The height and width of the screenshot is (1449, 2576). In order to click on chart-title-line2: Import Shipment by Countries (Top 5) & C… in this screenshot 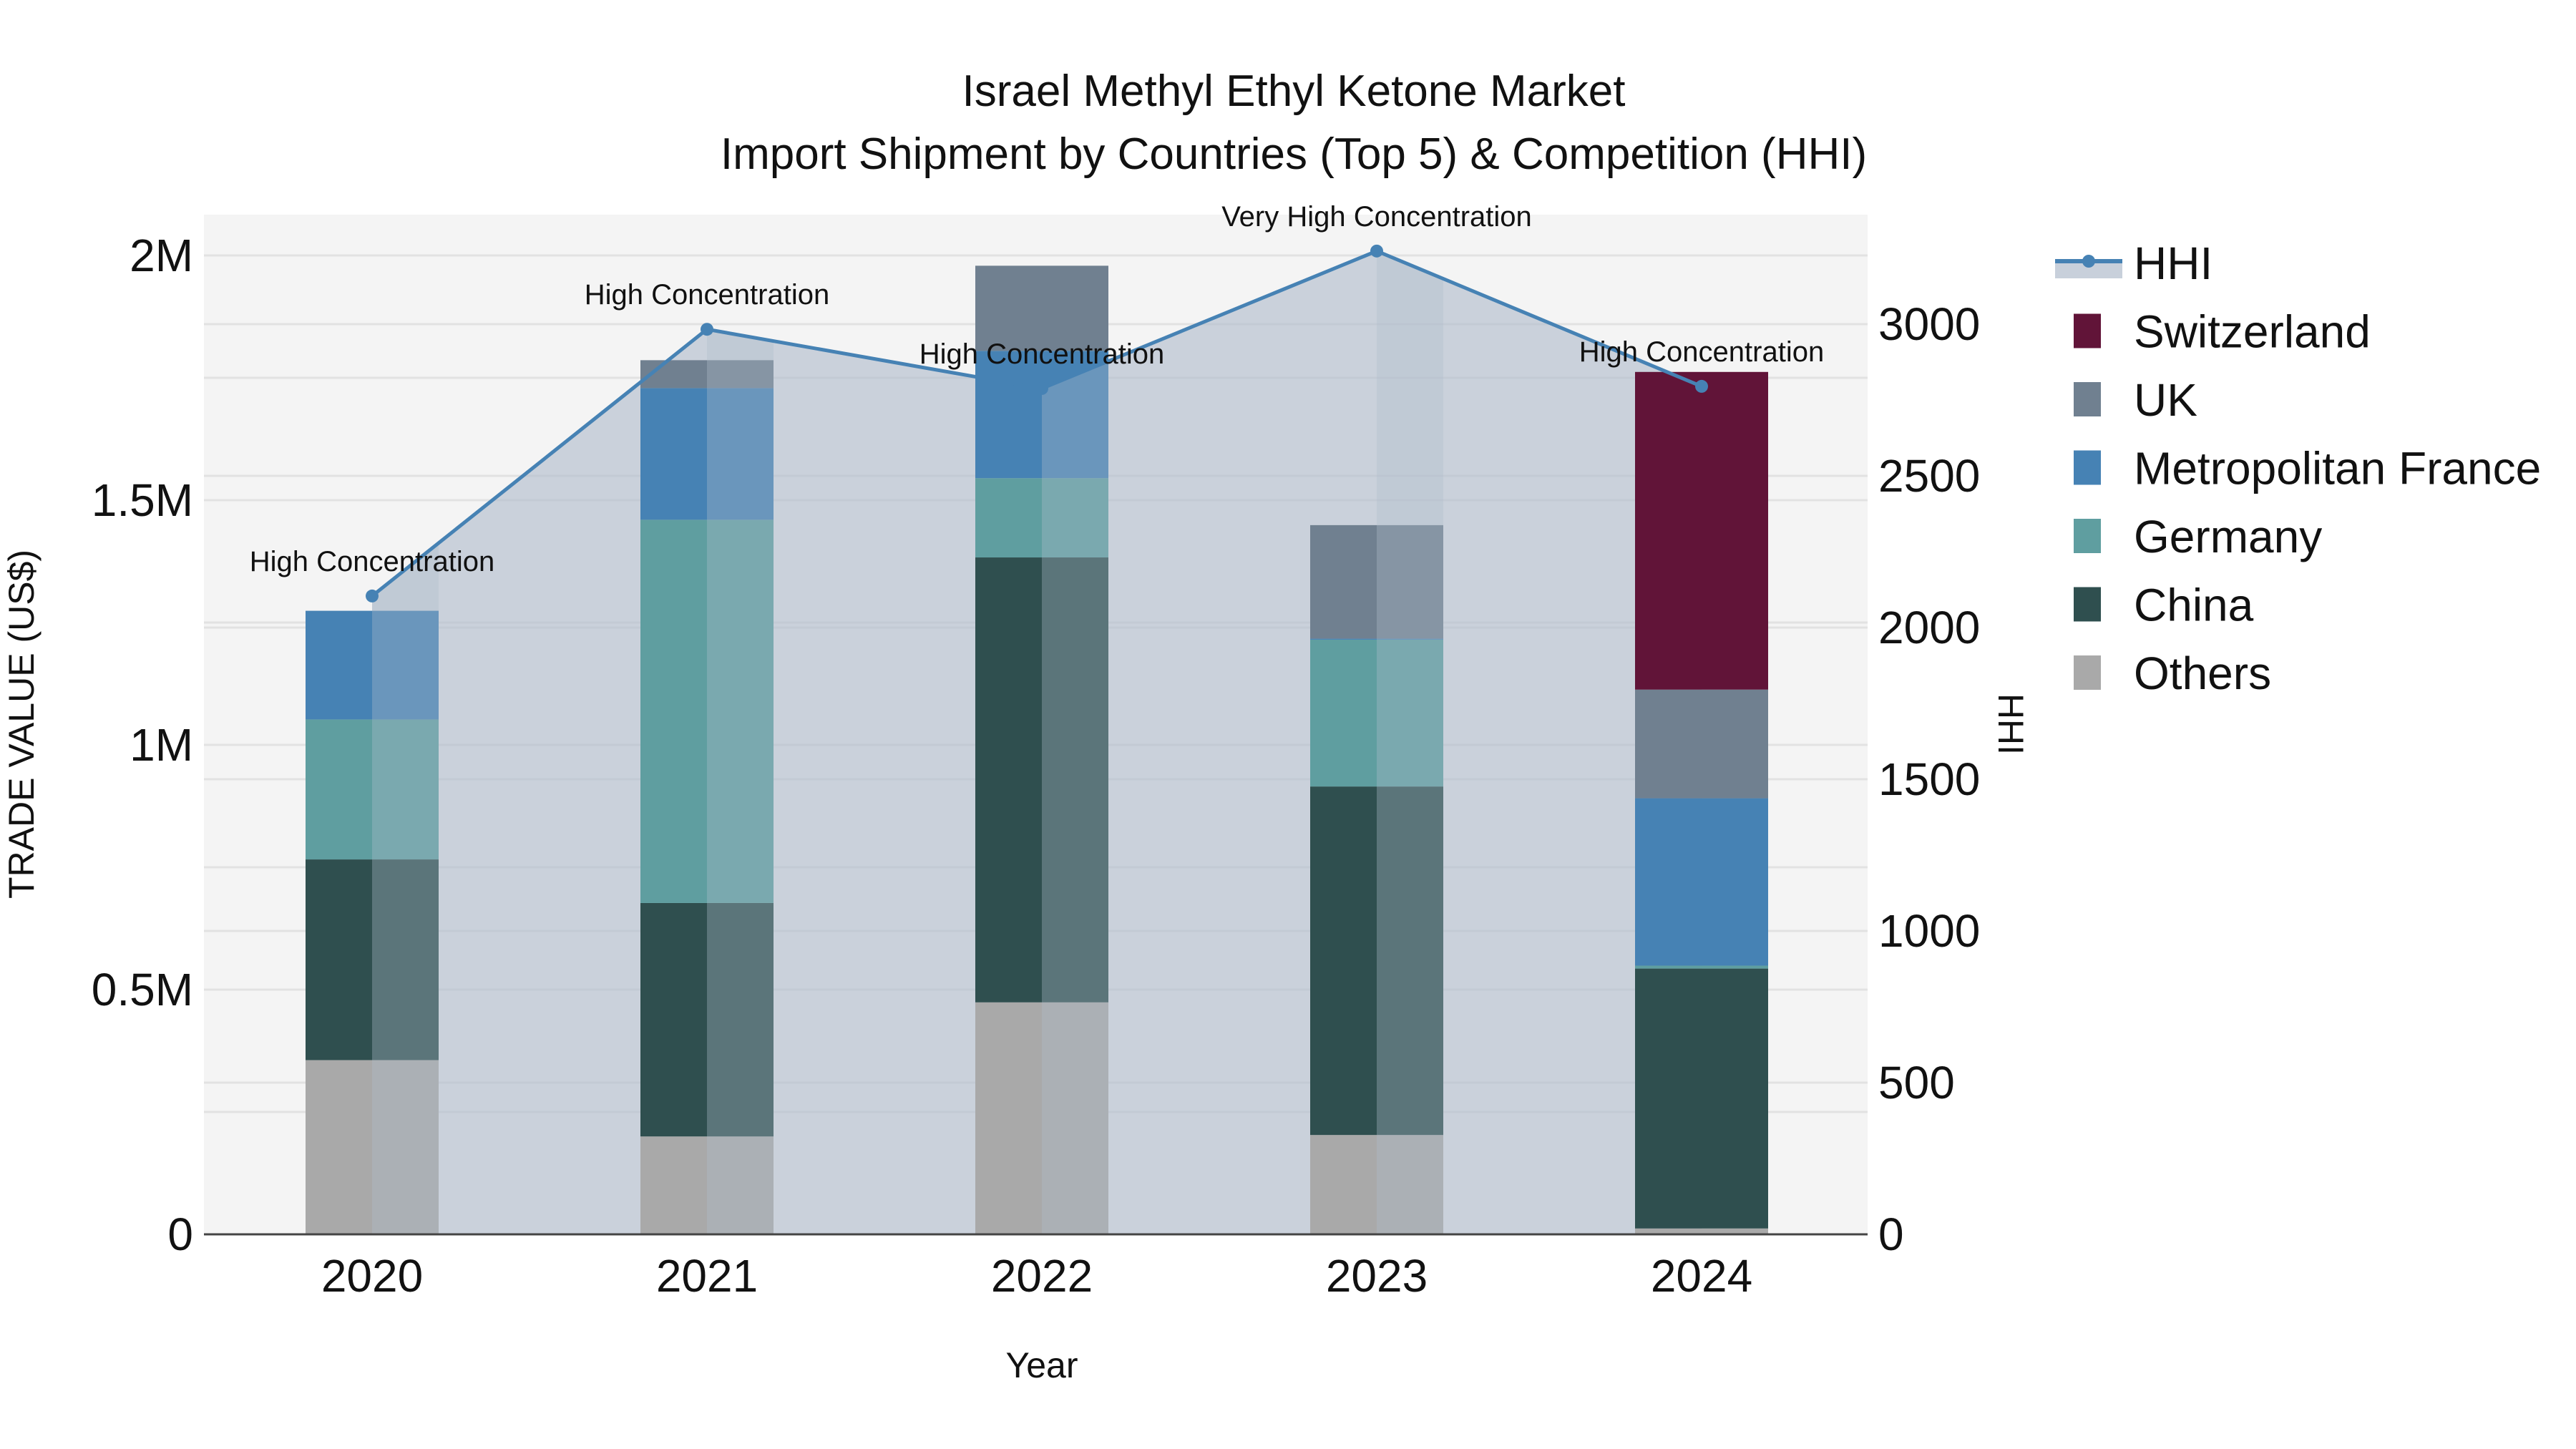, I will do `click(1294, 154)`.